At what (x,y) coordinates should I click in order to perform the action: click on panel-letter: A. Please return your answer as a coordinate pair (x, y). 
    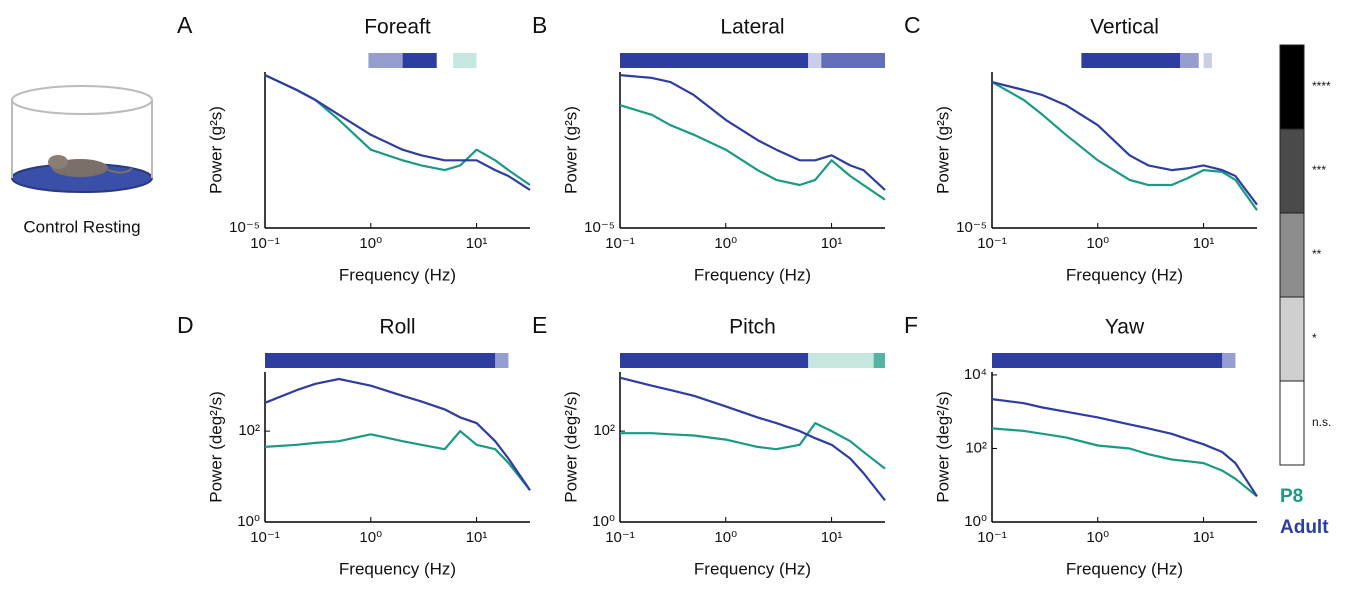
    Looking at the image, I should click on (185, 25).